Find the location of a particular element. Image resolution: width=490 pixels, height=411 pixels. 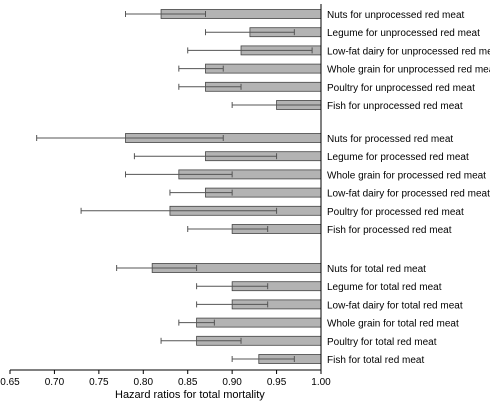

category-label: Legume for unprocessed red meat is located at coordinates (403, 33).